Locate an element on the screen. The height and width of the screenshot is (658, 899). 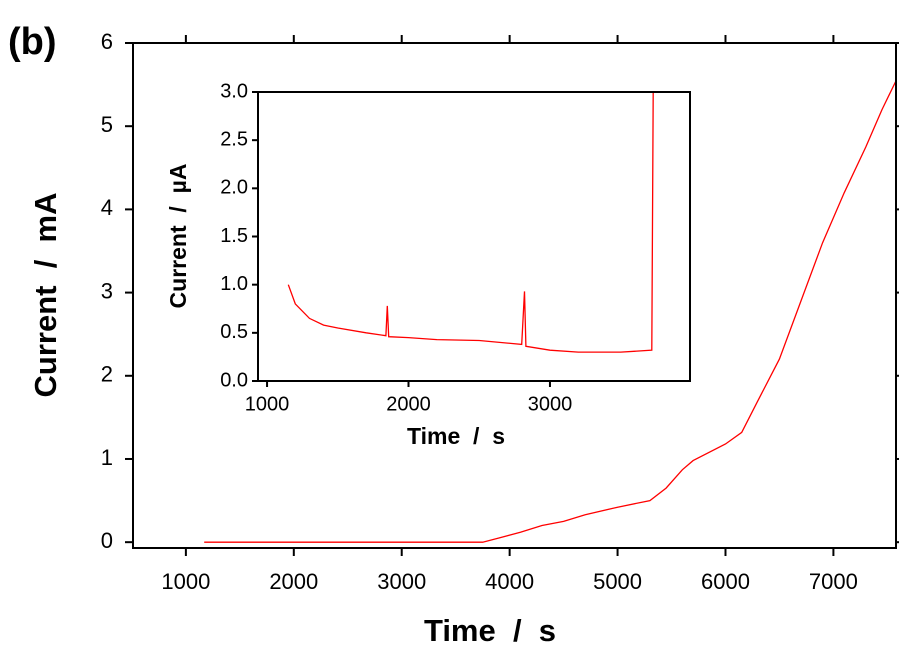
x-tick-label: 7000 is located at coordinates (833, 581).